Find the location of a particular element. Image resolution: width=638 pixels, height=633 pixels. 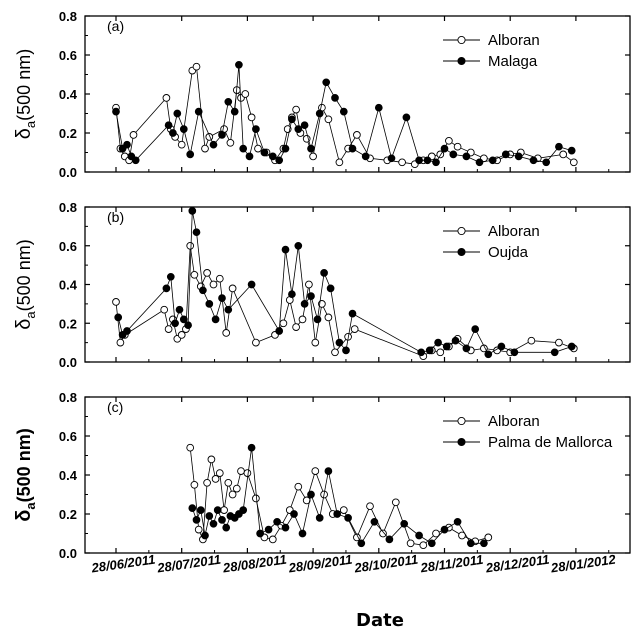

x-tick-label: 28/10/2011 is located at coordinates (385, 564).